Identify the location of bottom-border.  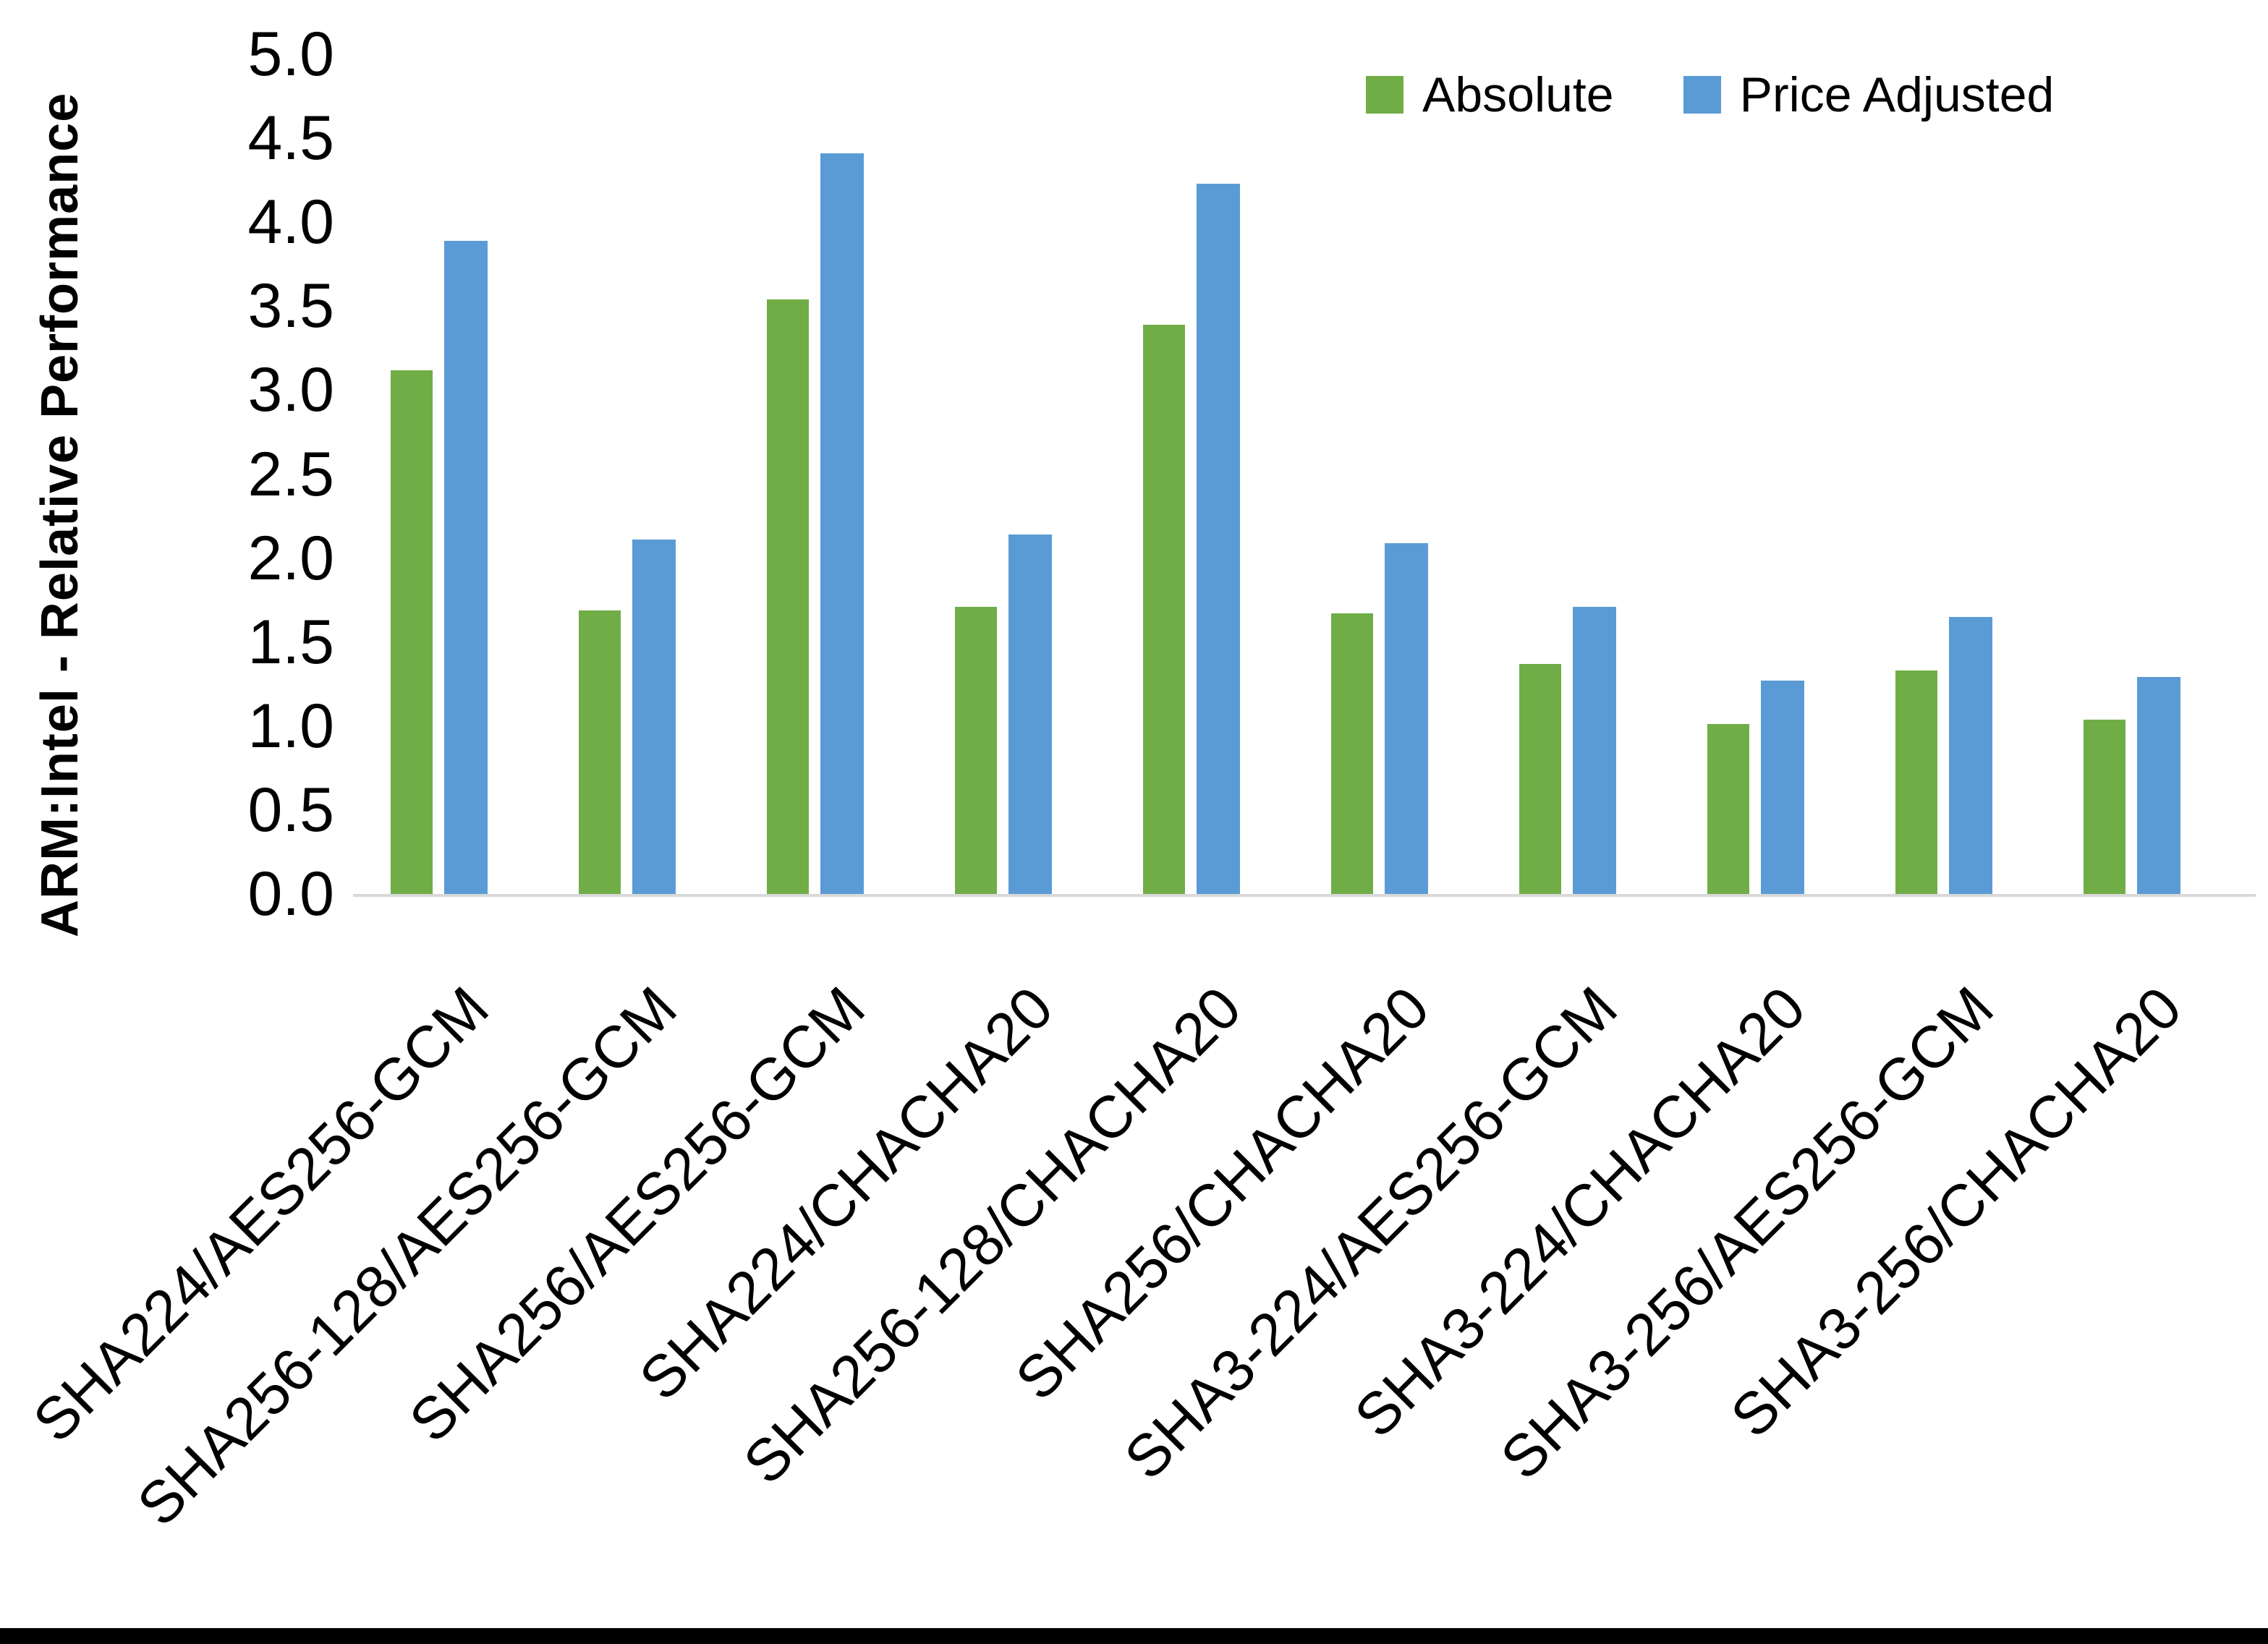
(1134, 1636).